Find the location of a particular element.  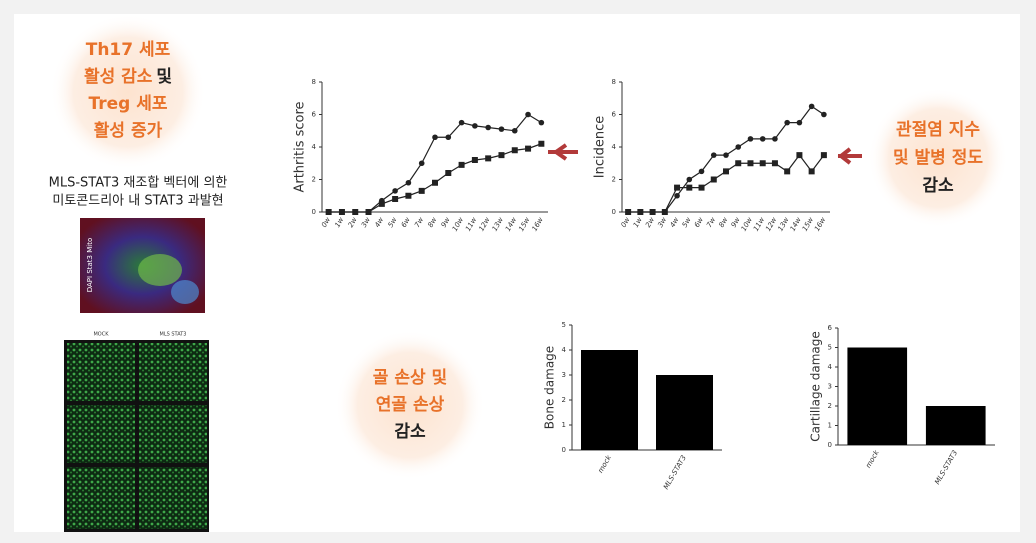

callout-line: Th17 세포 is located at coordinates (128, 50).